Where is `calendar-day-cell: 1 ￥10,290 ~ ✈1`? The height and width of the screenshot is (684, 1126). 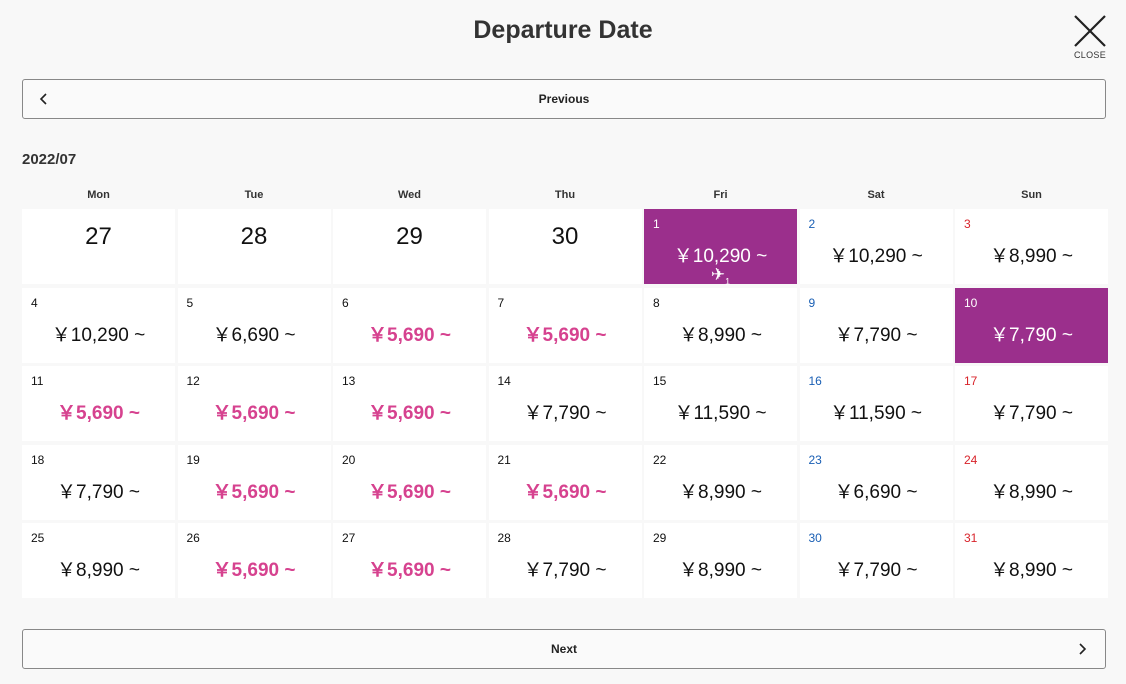 calendar-day-cell: 1 ￥10,290 ~ ✈1 is located at coordinates (720, 248).